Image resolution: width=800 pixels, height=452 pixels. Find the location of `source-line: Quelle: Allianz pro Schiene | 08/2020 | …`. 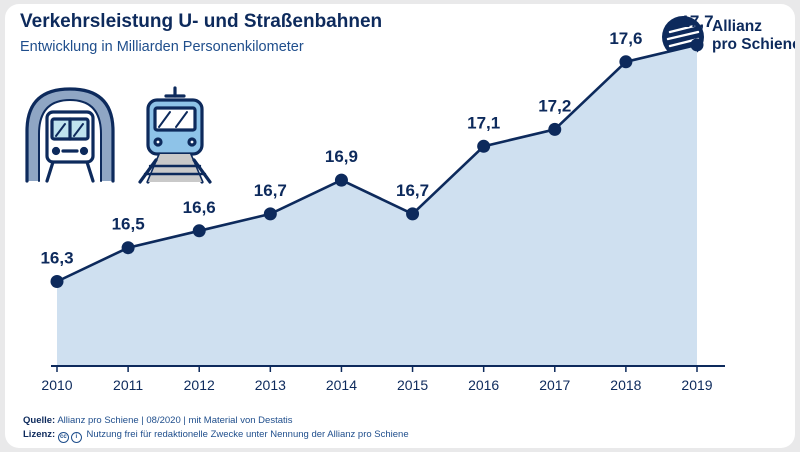

source-line: Quelle: Allianz pro Schiene | 08/2020 | … is located at coordinates (216, 421).